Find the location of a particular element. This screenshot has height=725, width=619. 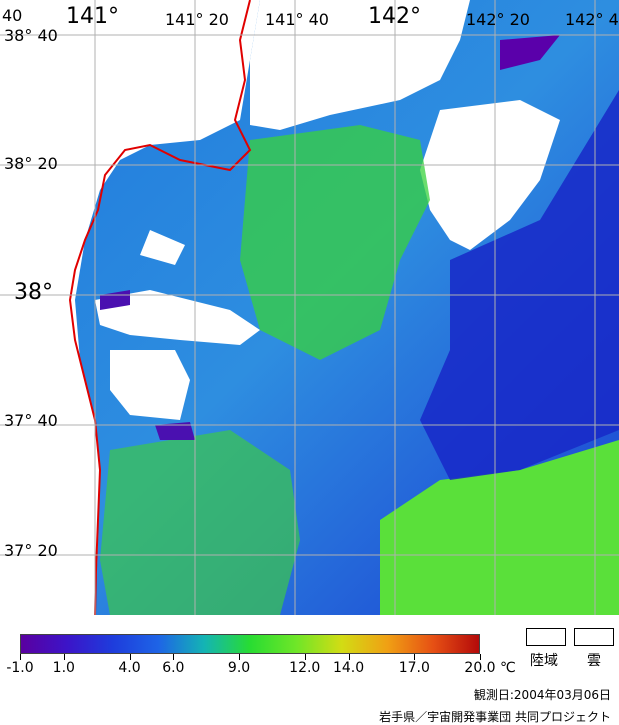

colorbar-tick-label: 17.0 is located at coordinates (414, 668).